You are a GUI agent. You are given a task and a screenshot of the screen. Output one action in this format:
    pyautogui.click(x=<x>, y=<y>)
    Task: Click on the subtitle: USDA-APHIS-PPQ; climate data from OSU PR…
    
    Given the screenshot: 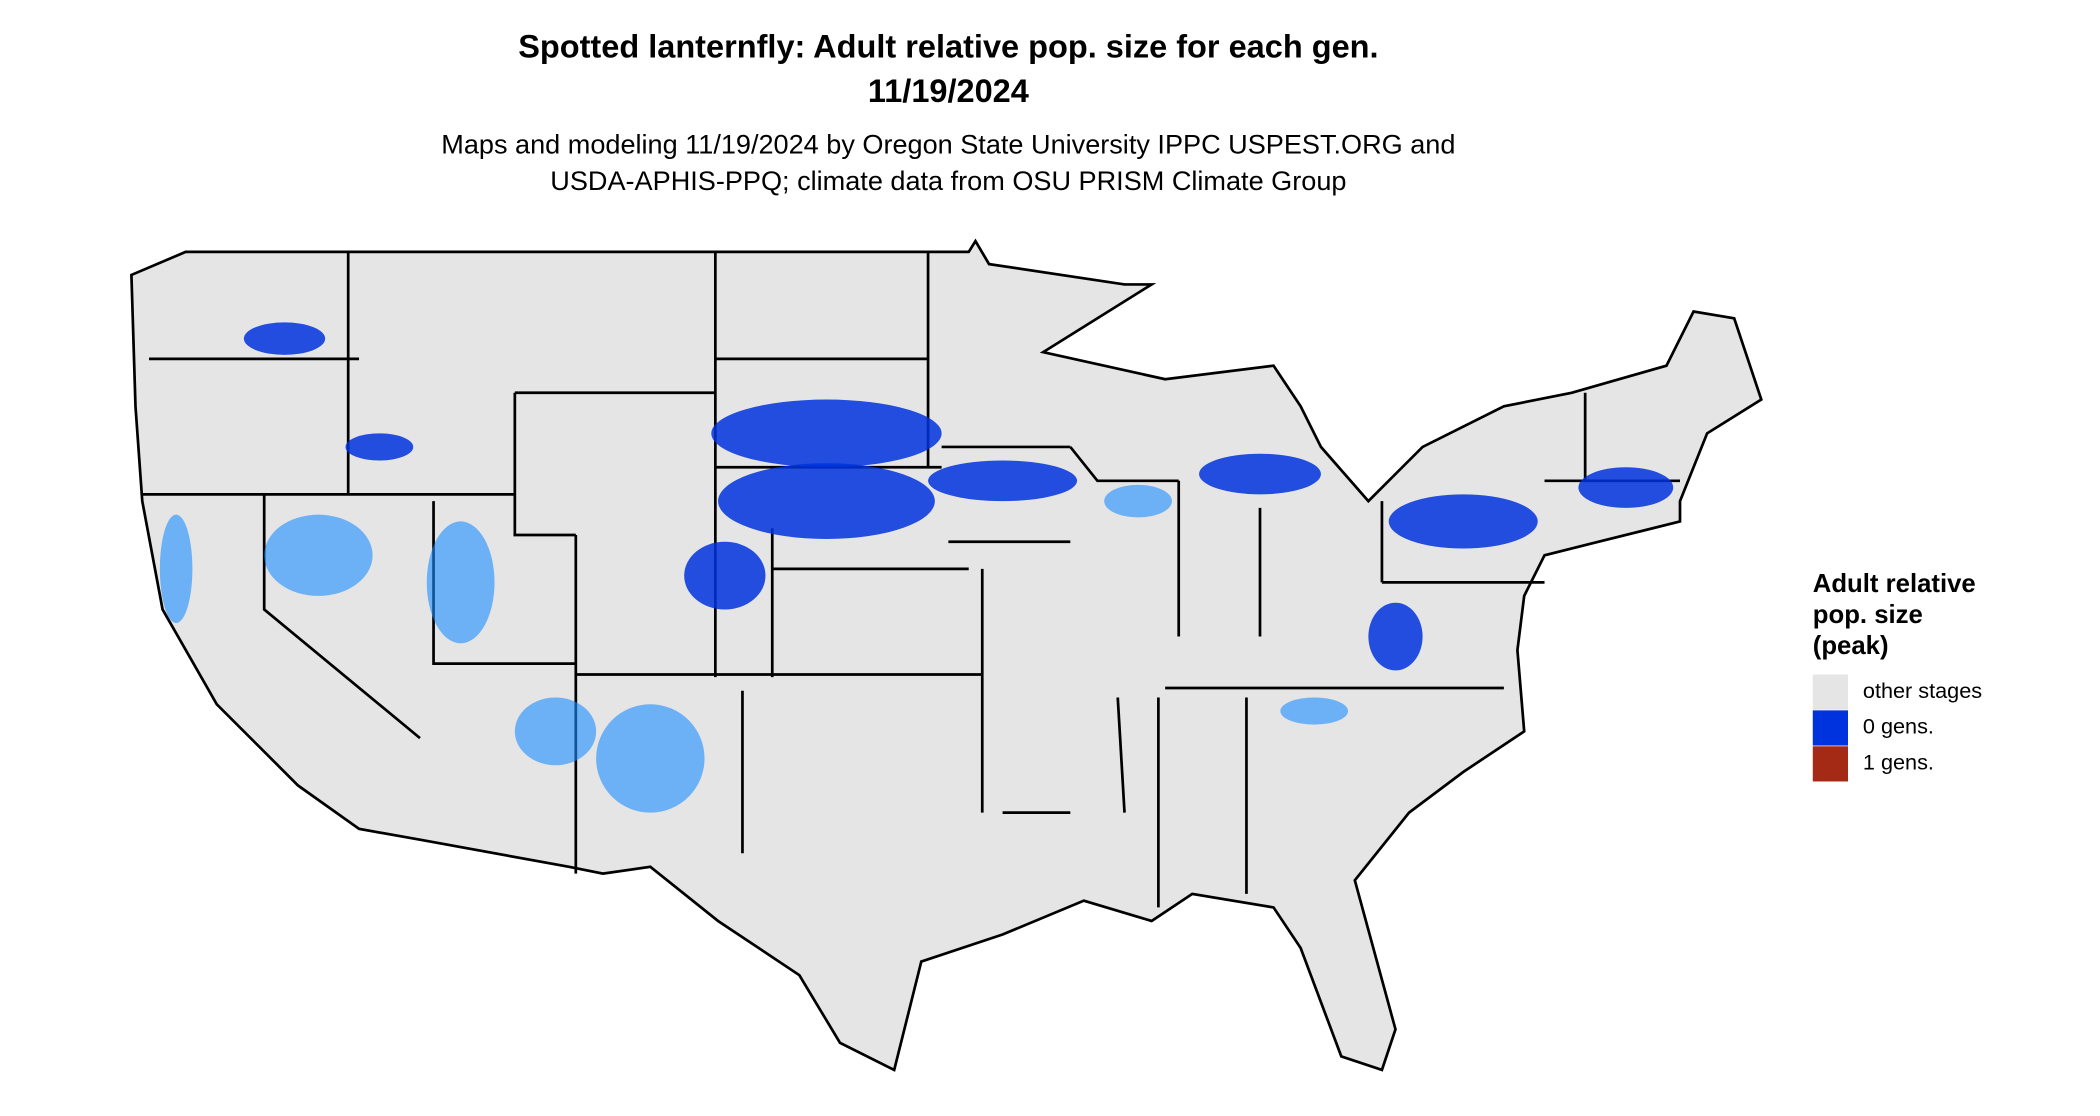 What is the action you would take?
    pyautogui.click(x=948, y=180)
    